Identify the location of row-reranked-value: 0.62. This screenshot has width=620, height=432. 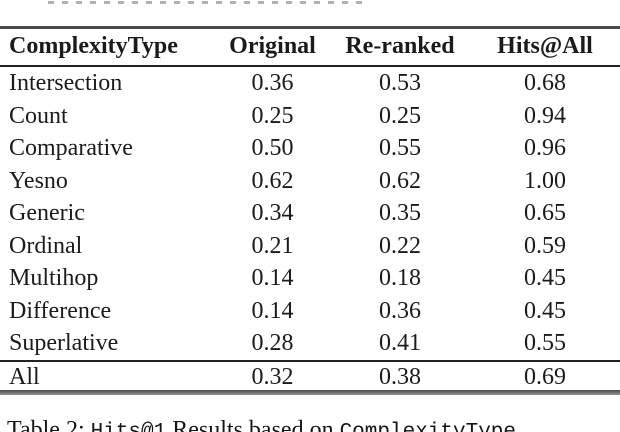
(400, 180).